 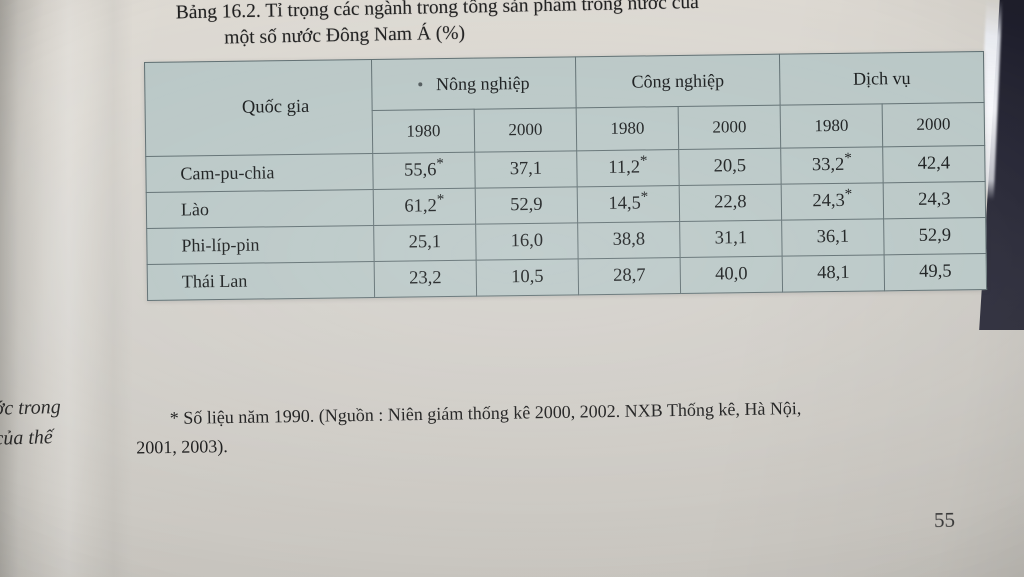 I want to click on cell-lao-cn-1980: 14,5*, so click(x=628, y=204).